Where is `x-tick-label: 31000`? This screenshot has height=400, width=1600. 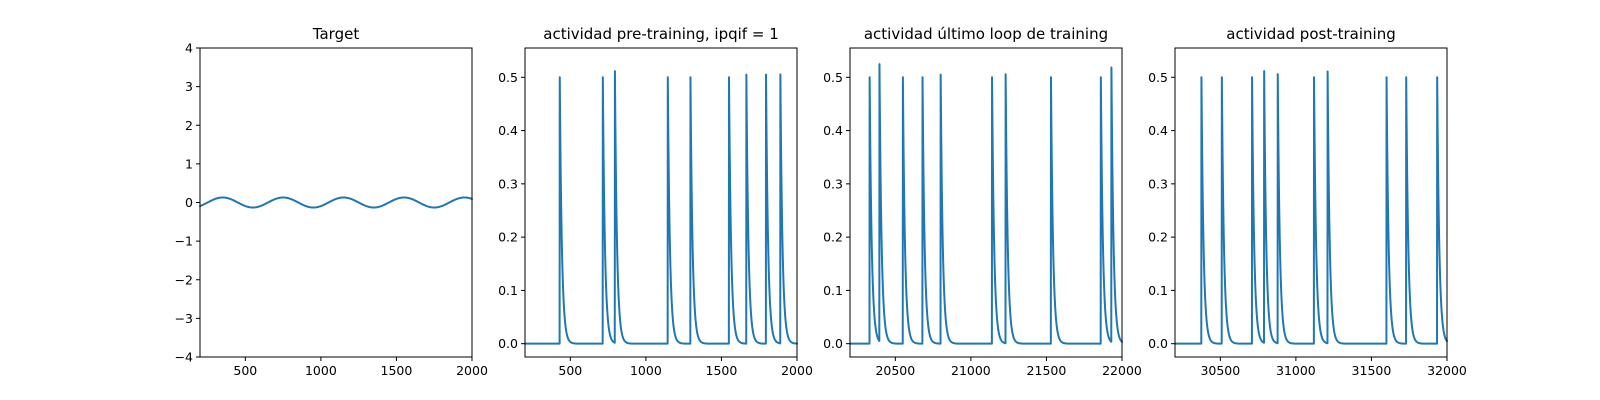
x-tick-label: 31000 is located at coordinates (1296, 370).